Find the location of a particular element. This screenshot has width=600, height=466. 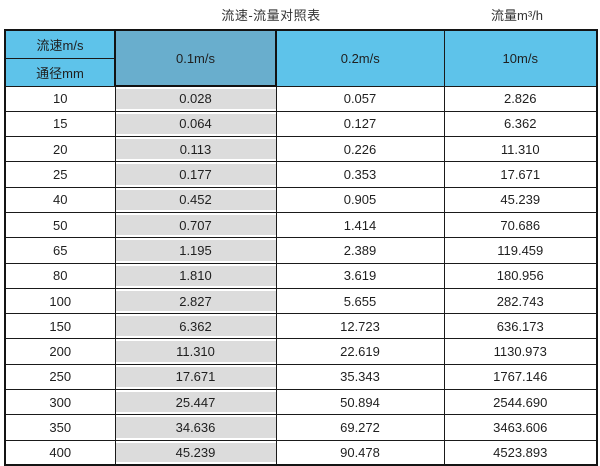

flow-cell-10ms: 282.743 is located at coordinates (520, 301).